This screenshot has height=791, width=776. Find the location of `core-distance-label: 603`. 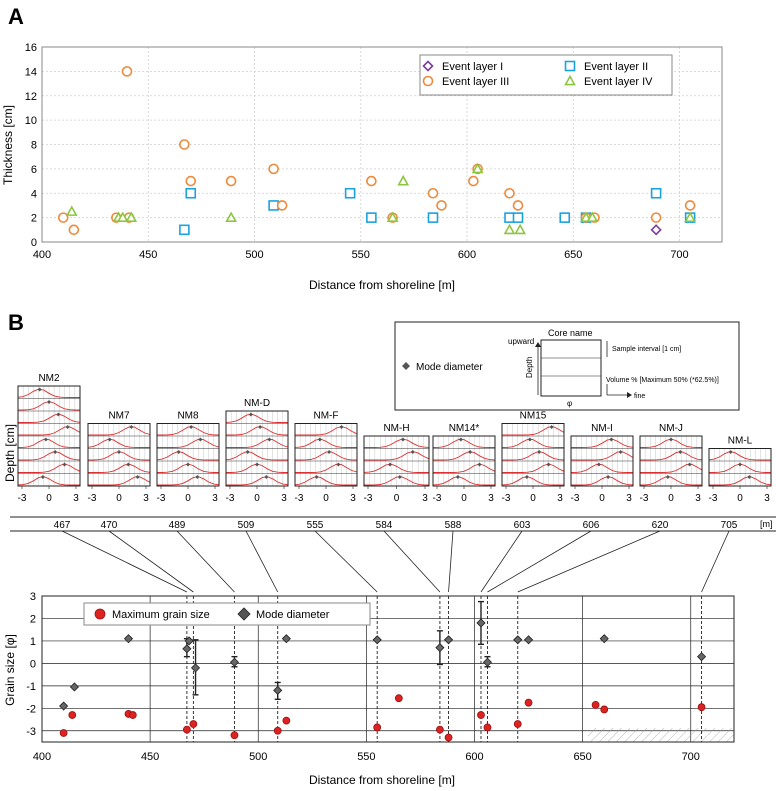

core-distance-label: 603 is located at coordinates (522, 525).